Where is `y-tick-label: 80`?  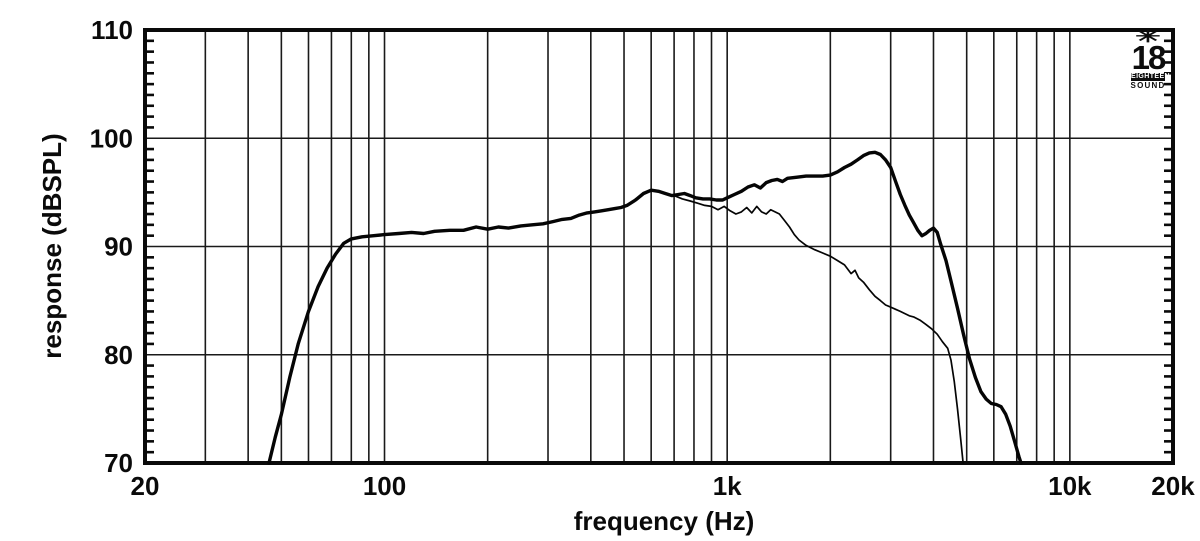
y-tick-label: 80 is located at coordinates (118, 355).